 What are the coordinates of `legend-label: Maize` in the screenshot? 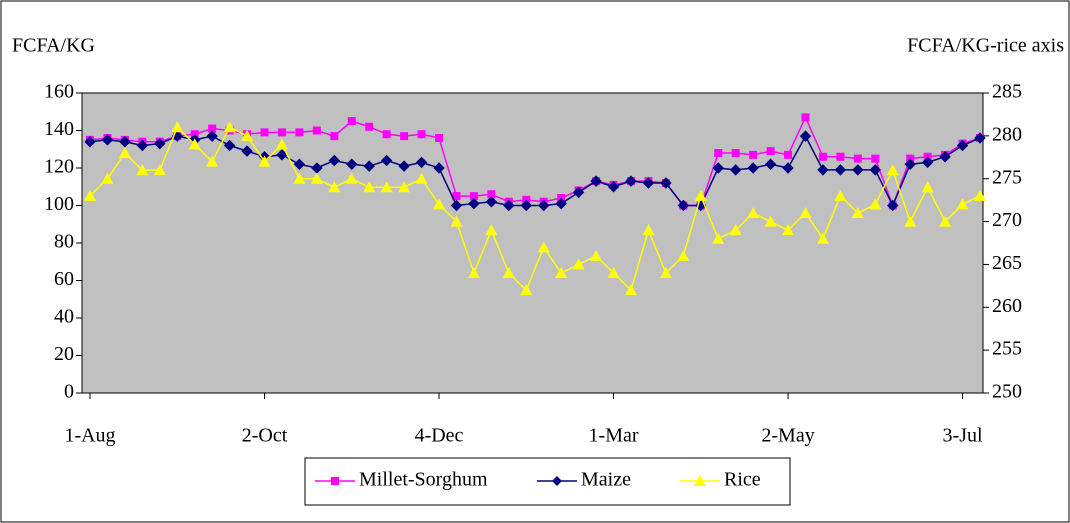 It's located at (606, 480).